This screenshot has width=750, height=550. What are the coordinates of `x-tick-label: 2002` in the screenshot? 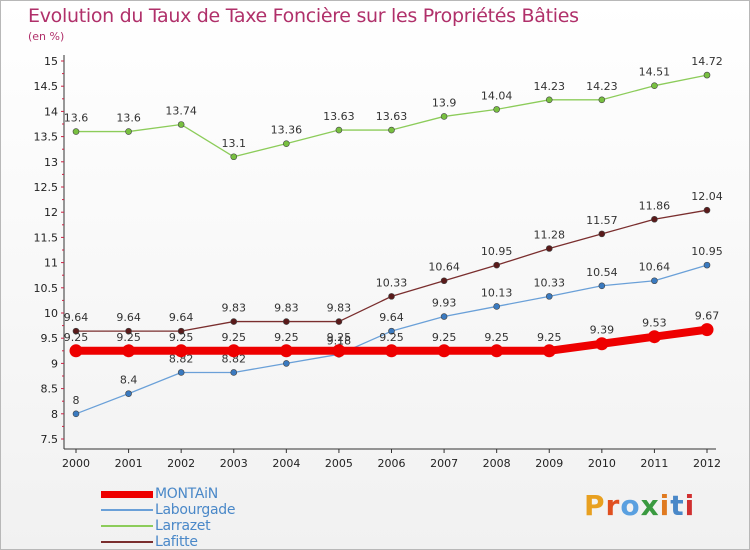 It's located at (181, 463).